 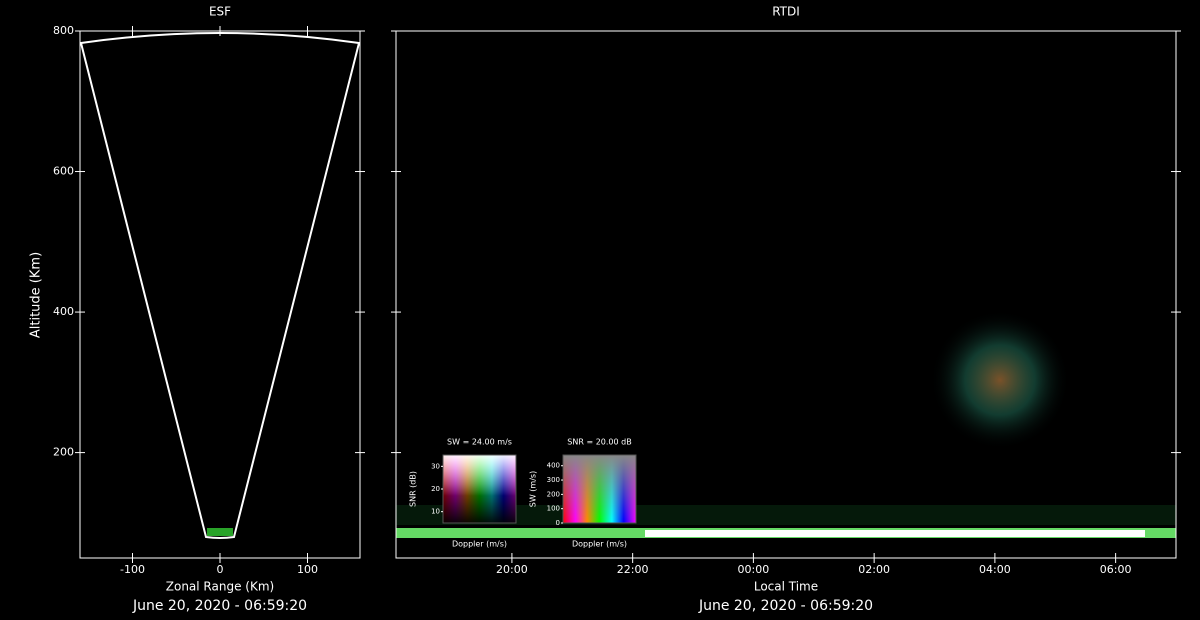 What do you see at coordinates (533, 489) in the screenshot?
I see `key-y-label: SW (m/s)` at bounding box center [533, 489].